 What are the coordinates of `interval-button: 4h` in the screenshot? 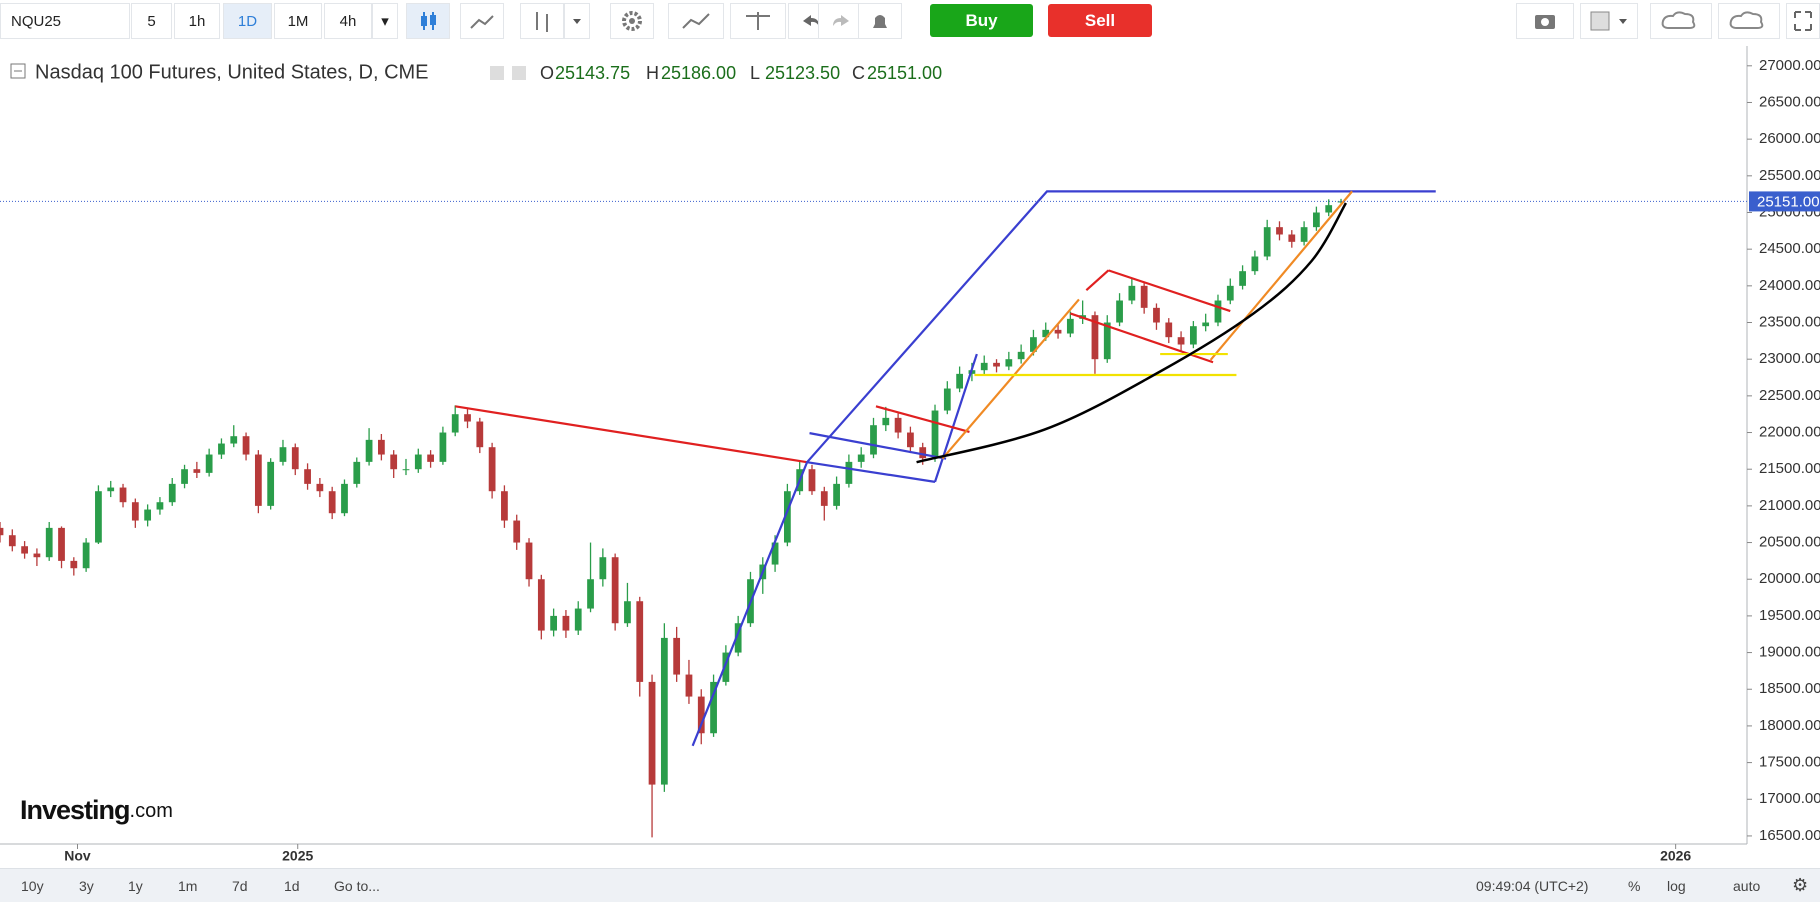 It's located at (348, 21).